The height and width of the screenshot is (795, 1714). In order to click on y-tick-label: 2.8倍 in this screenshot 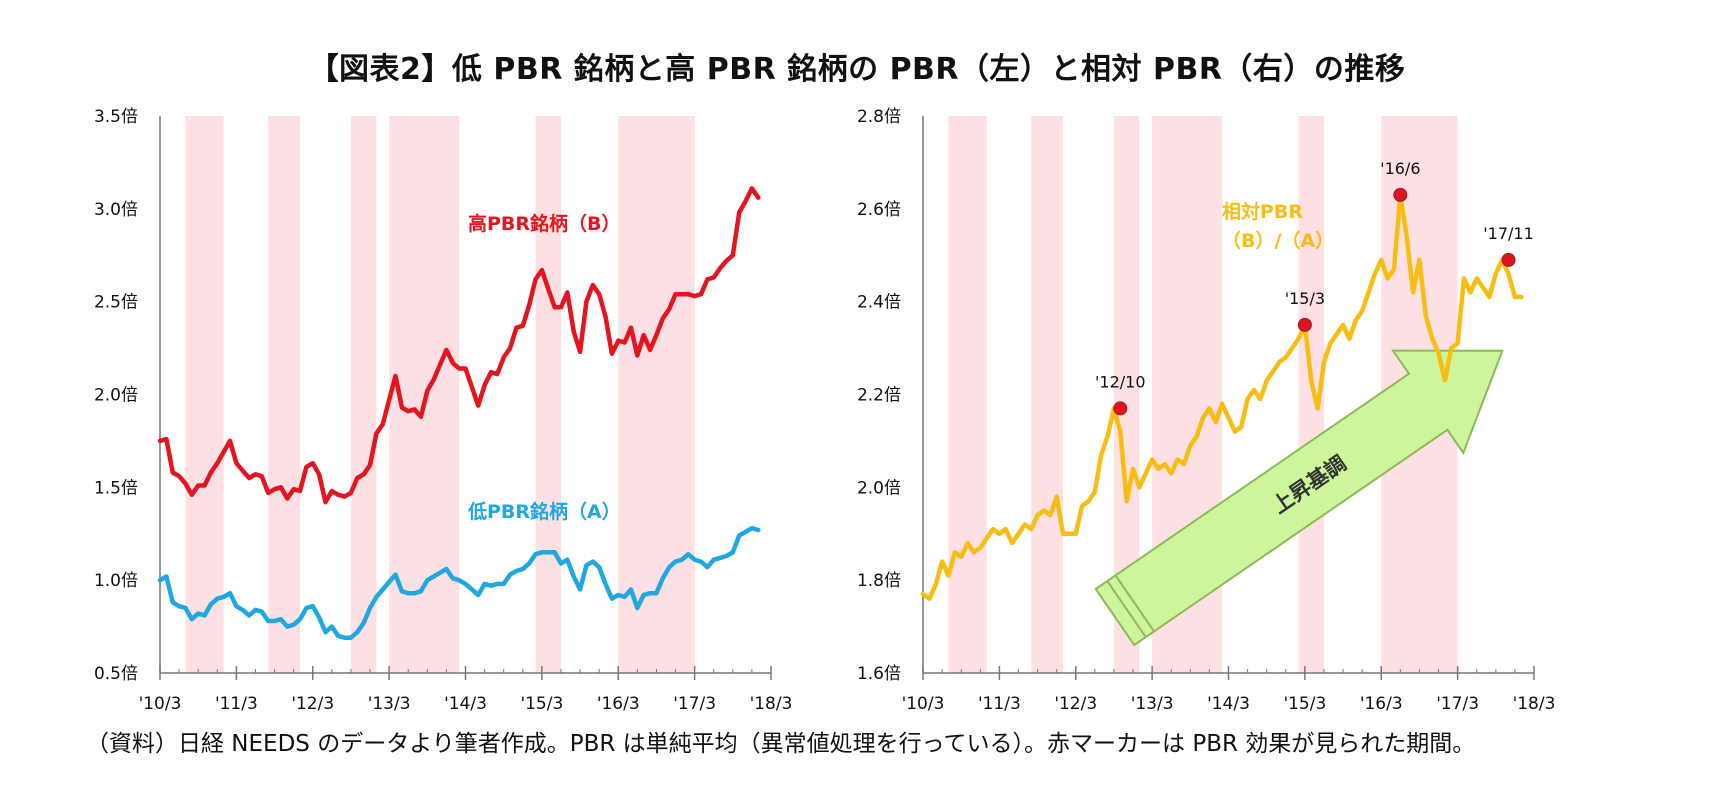, I will do `click(879, 117)`.